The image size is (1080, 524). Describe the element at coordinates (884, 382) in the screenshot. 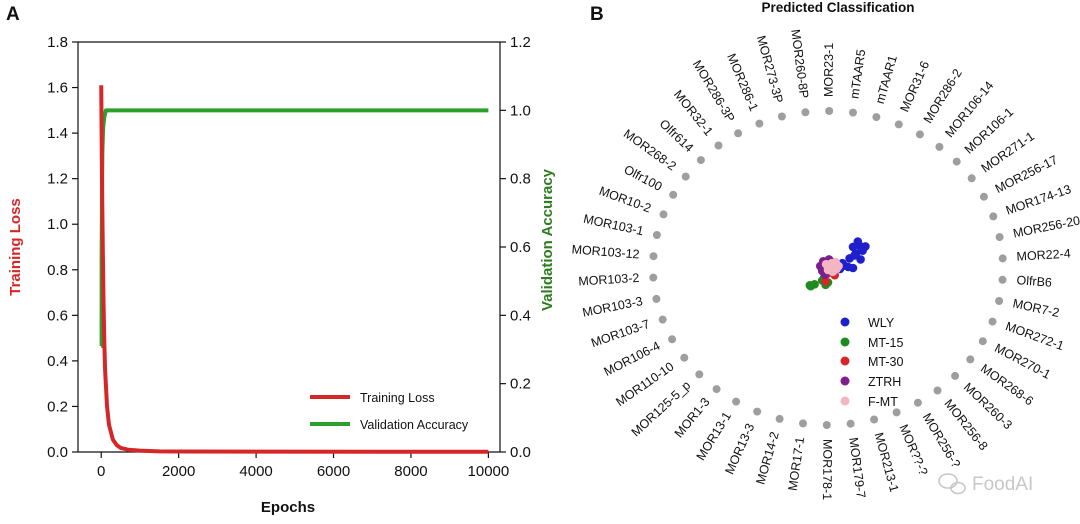

I see `legend-label-ztrh: ZTRH` at that location.